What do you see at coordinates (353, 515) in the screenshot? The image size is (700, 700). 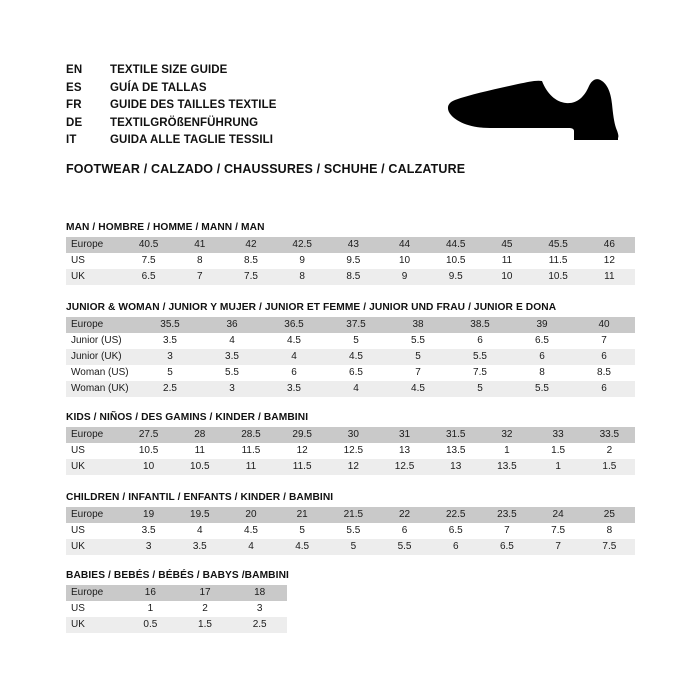 I see `column-header-cell: 21.5` at bounding box center [353, 515].